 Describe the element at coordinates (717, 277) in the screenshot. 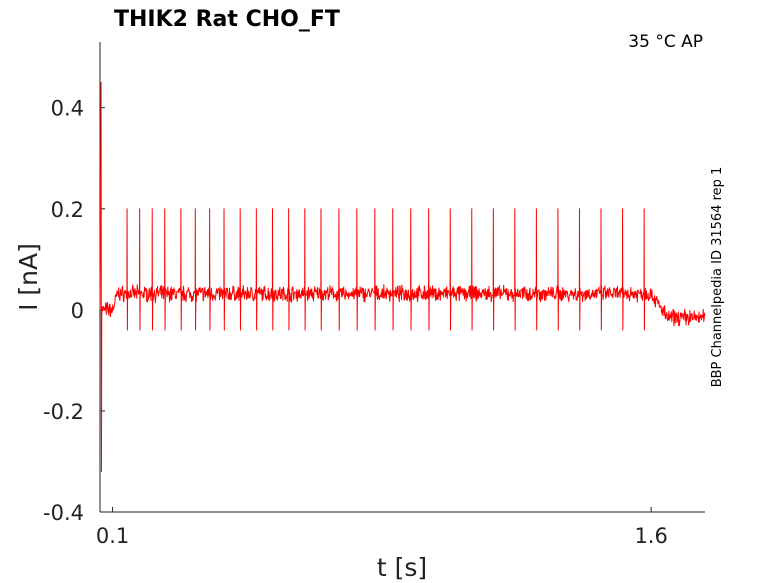

I see `channelpedia-id-label: BBP Channelpedia ID 31564 rep 1` at that location.